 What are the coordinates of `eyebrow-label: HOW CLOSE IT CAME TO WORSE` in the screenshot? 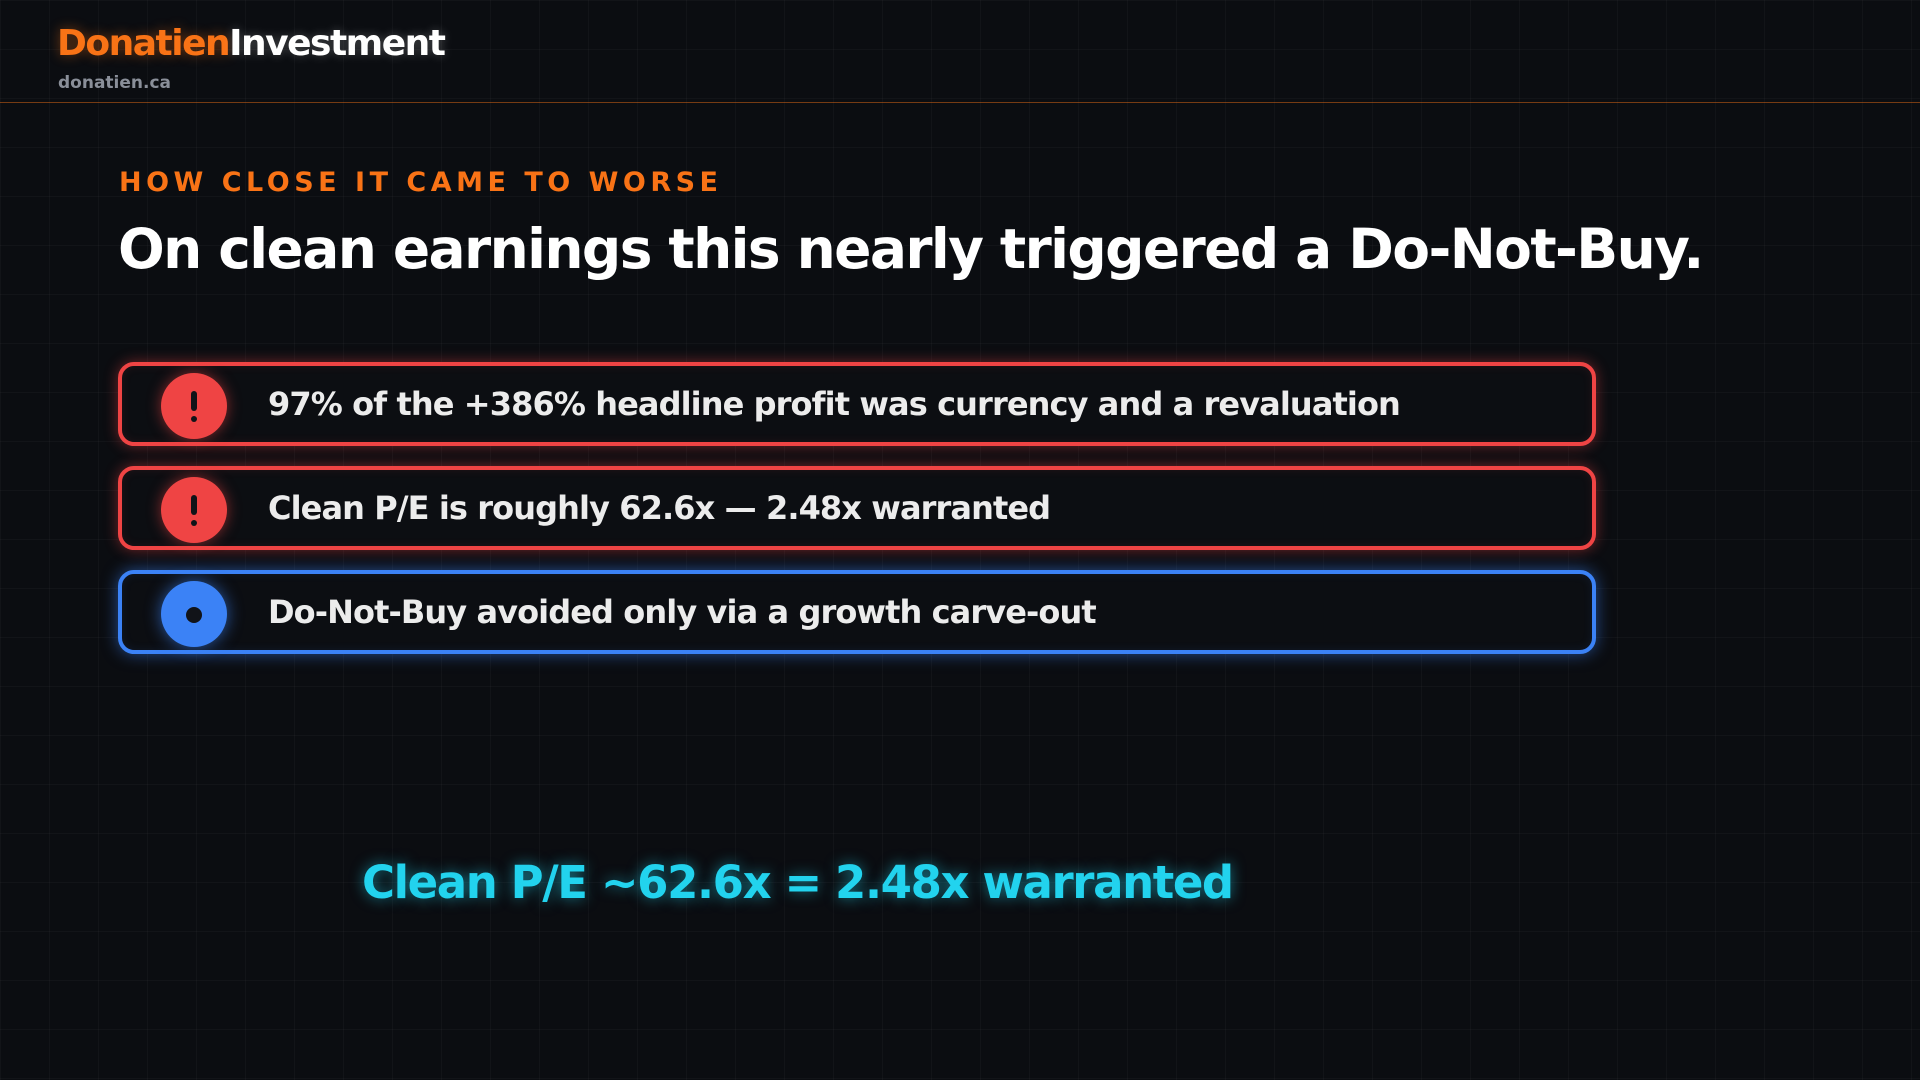 It's located at (421, 182).